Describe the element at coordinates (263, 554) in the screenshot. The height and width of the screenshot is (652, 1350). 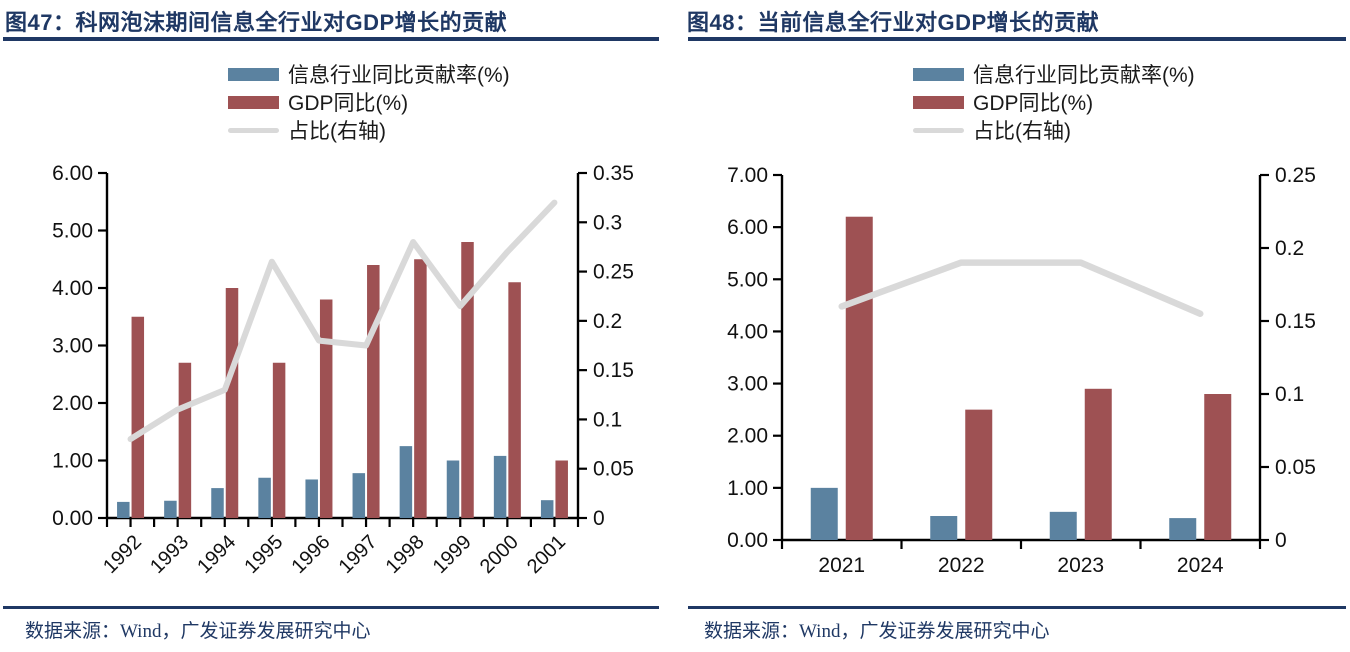
I see `x-axis-category-label: 1995` at that location.